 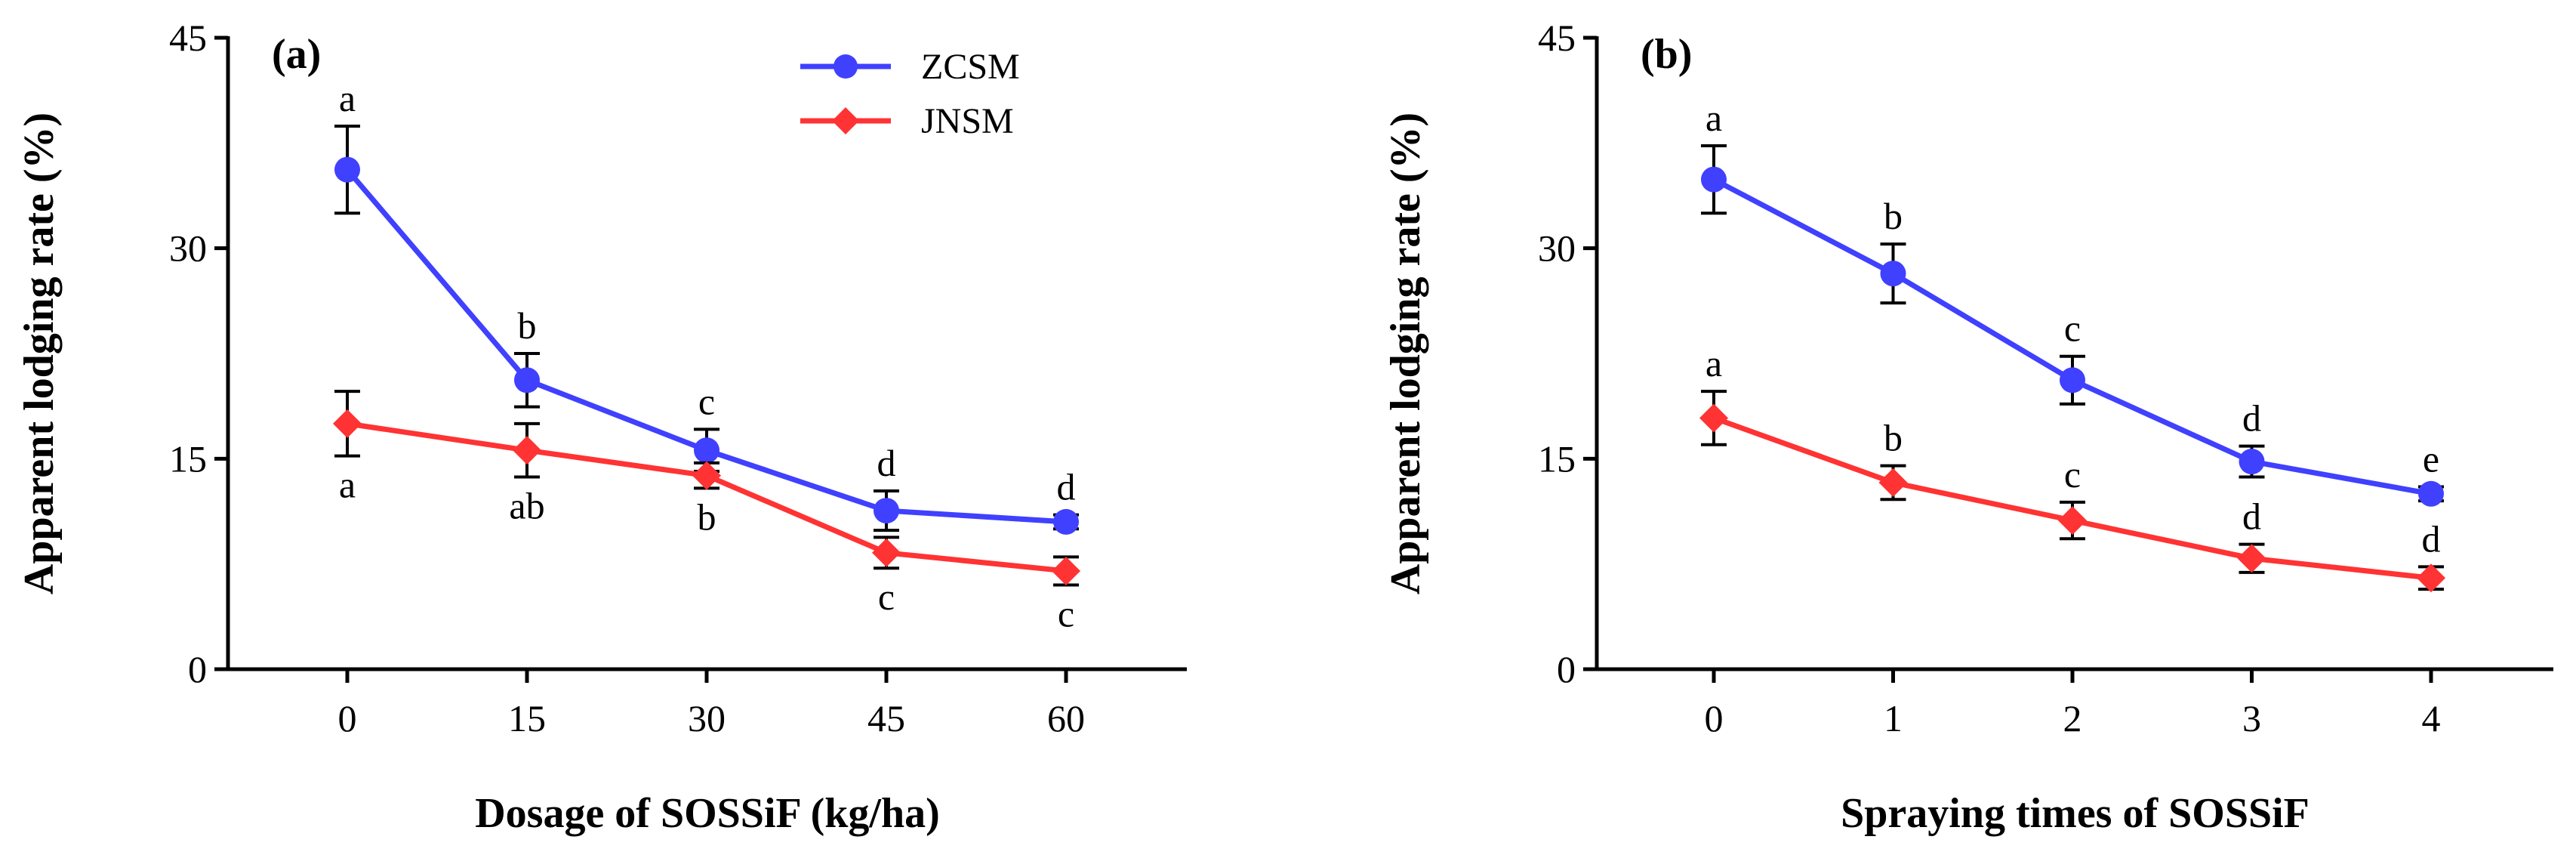 What do you see at coordinates (526, 505) in the screenshot?
I see `significance-label: ab` at bounding box center [526, 505].